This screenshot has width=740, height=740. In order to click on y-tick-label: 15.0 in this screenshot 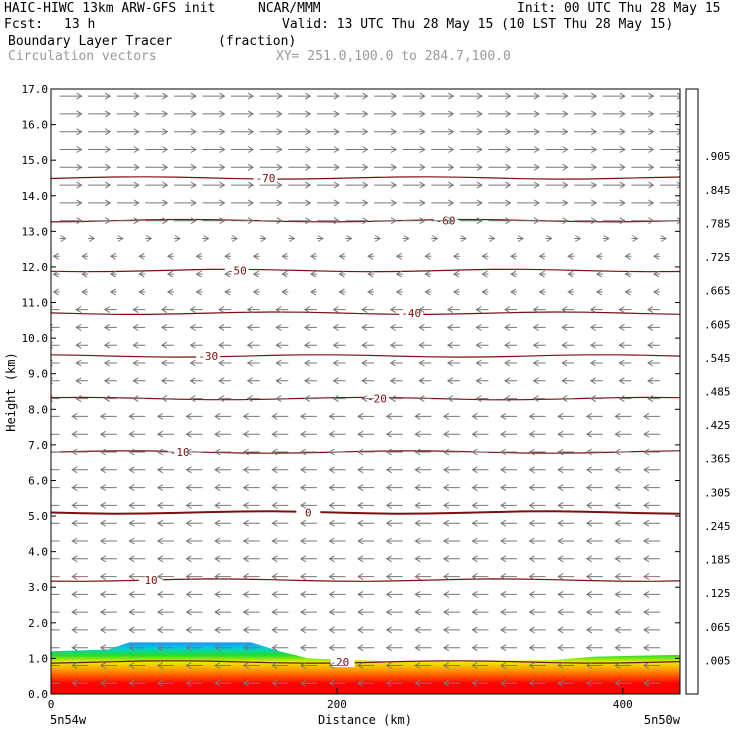, I will do `click(35, 160)`.